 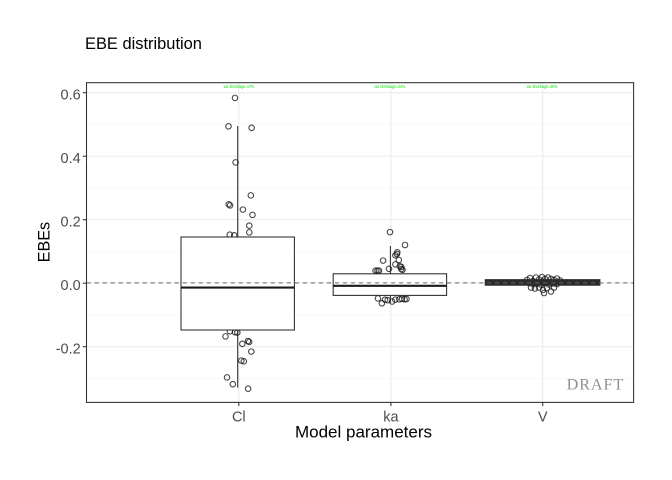 What do you see at coordinates (542, 86) in the screenshot?
I see `svg-text: var shrinkage=30%` at bounding box center [542, 86].